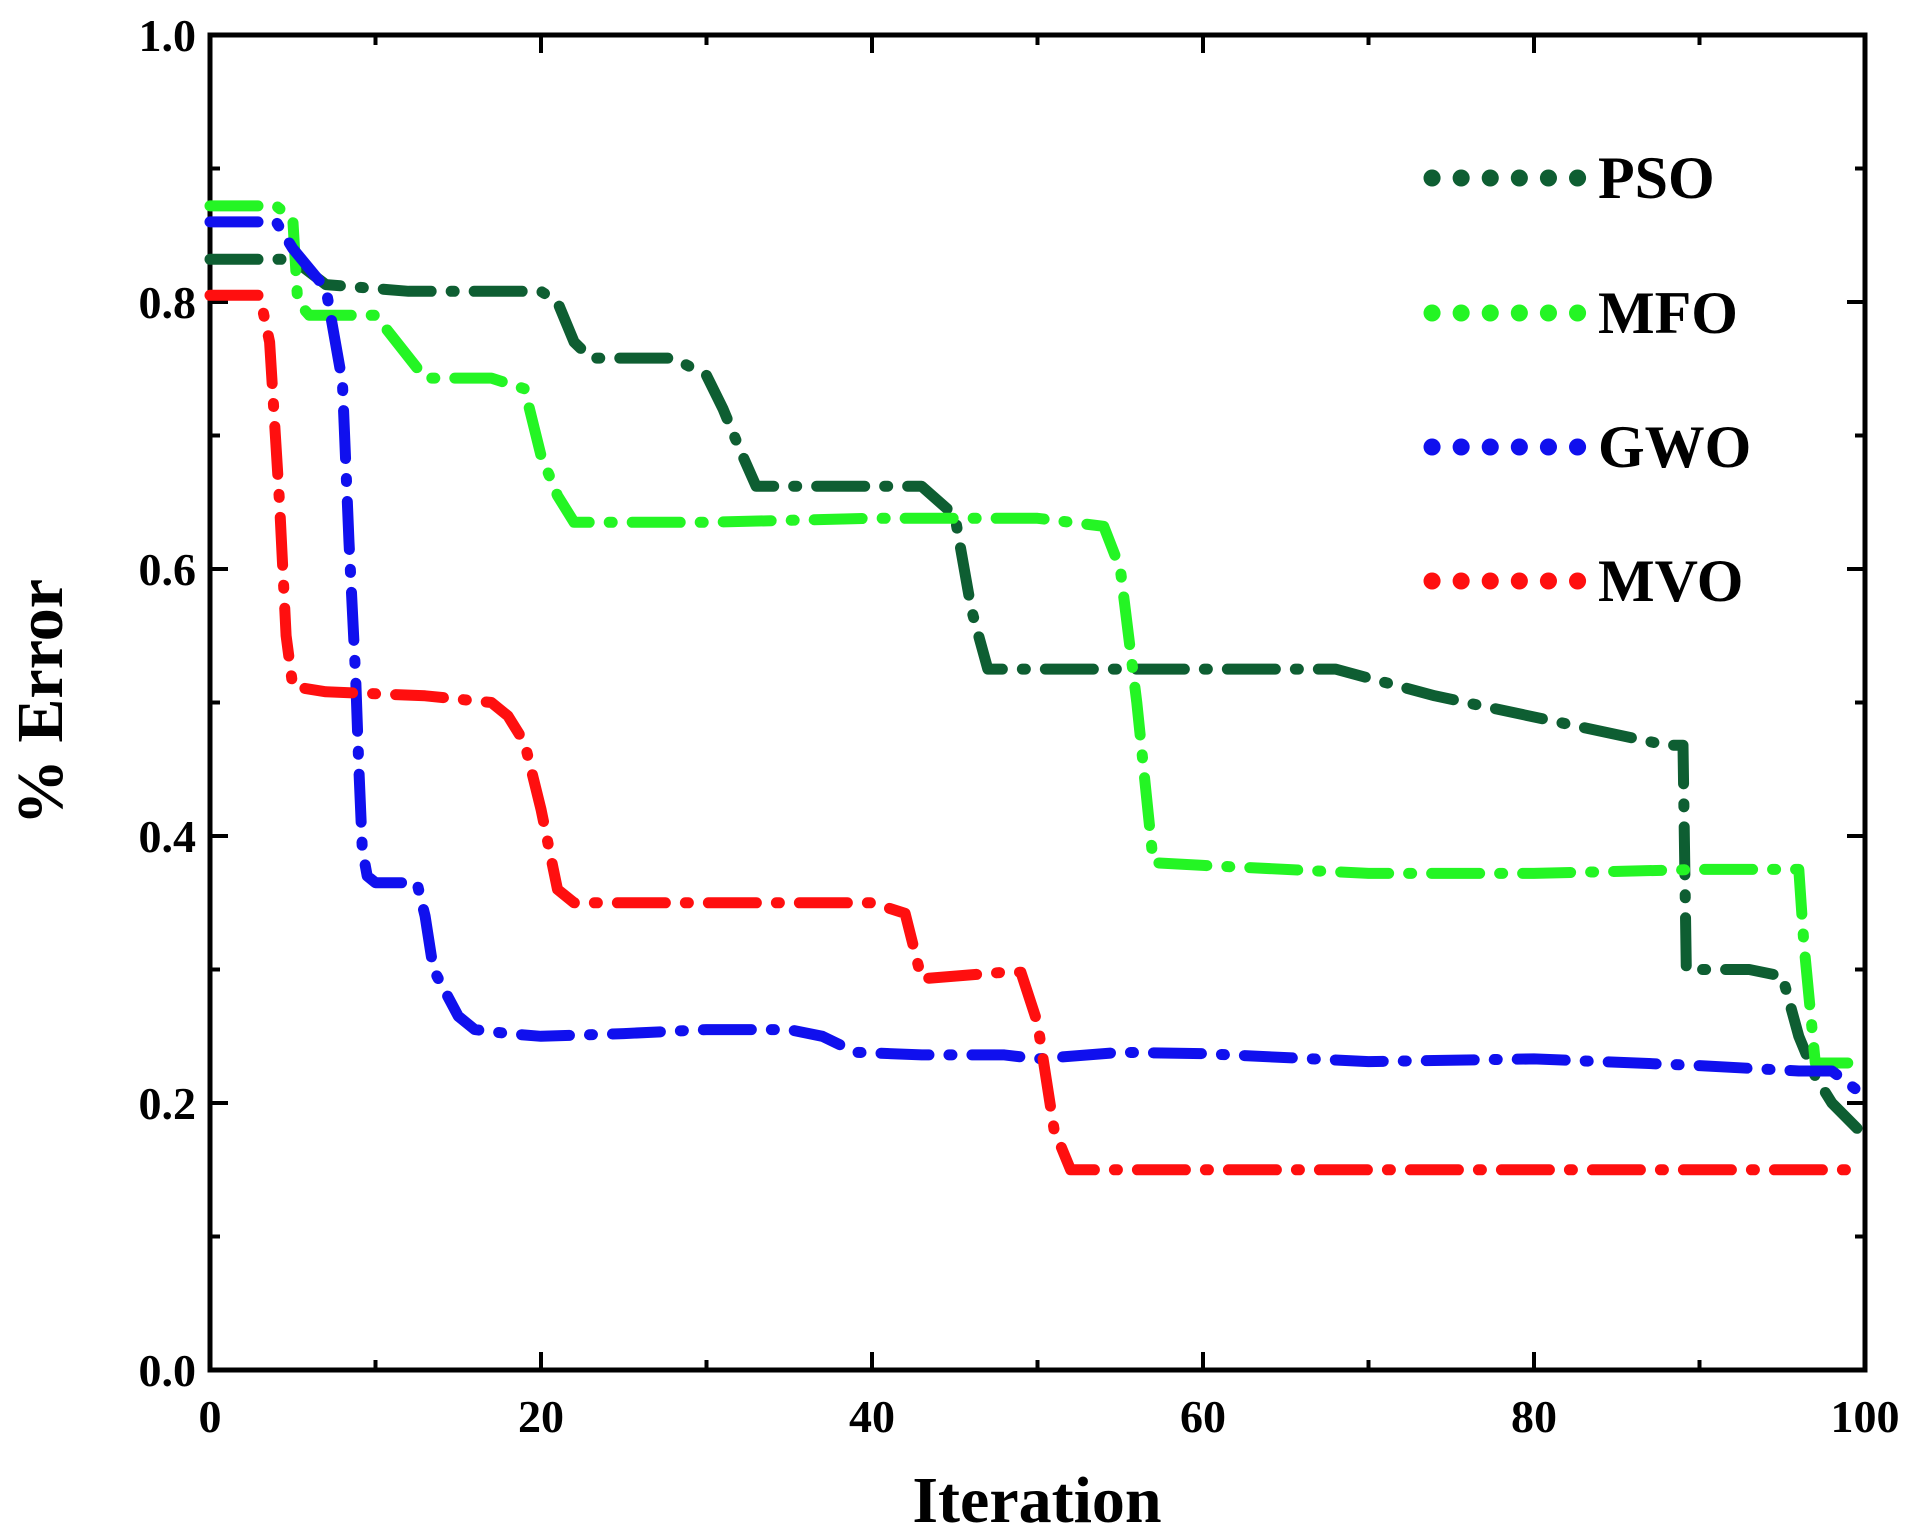 The width and height of the screenshot is (1910, 1535). Describe the element at coordinates (168, 569) in the screenshot. I see `y-tick-label: 0.6` at that location.